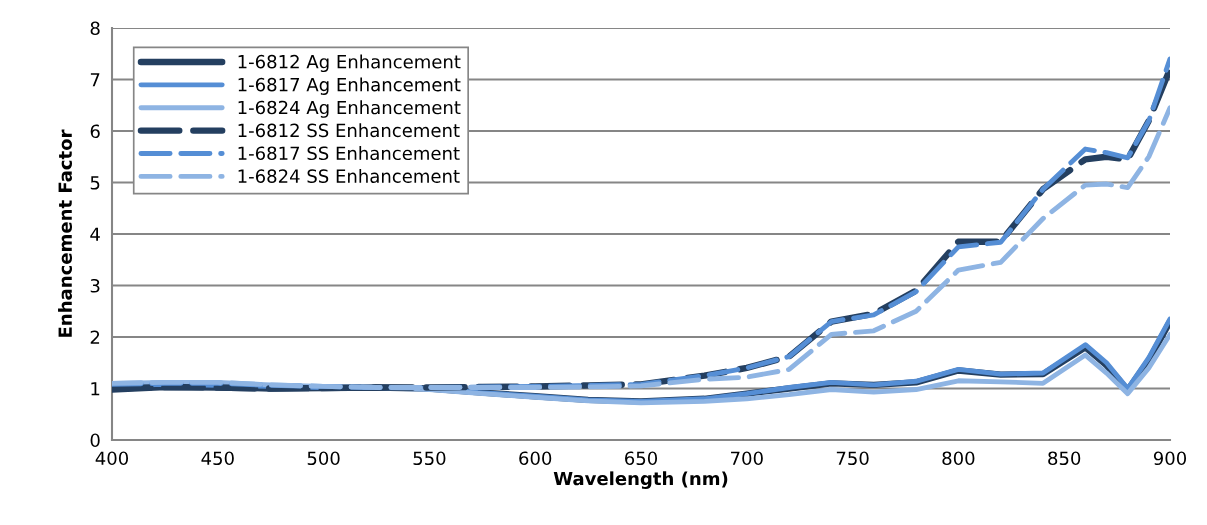 The height and width of the screenshot is (525, 1207). Describe the element at coordinates (349, 63) in the screenshot. I see `legend-label: 1-6812 Ag Enhancement` at that location.